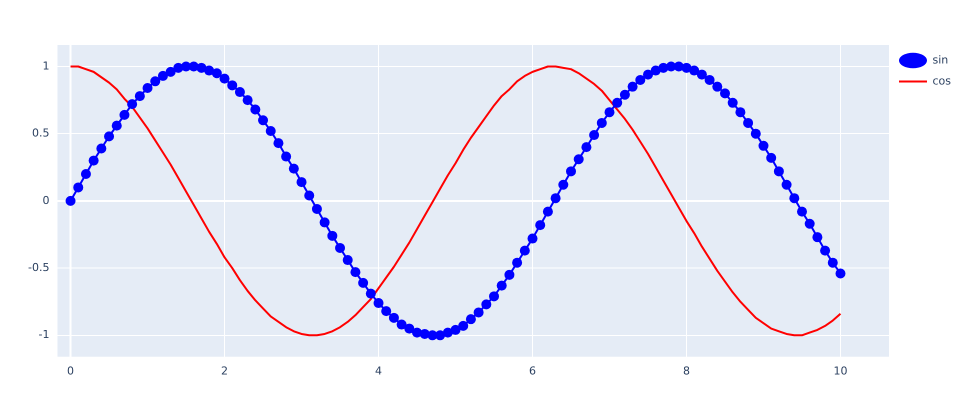 The height and width of the screenshot is (396, 971). I want to click on x-tick-label: 0, so click(70, 371).